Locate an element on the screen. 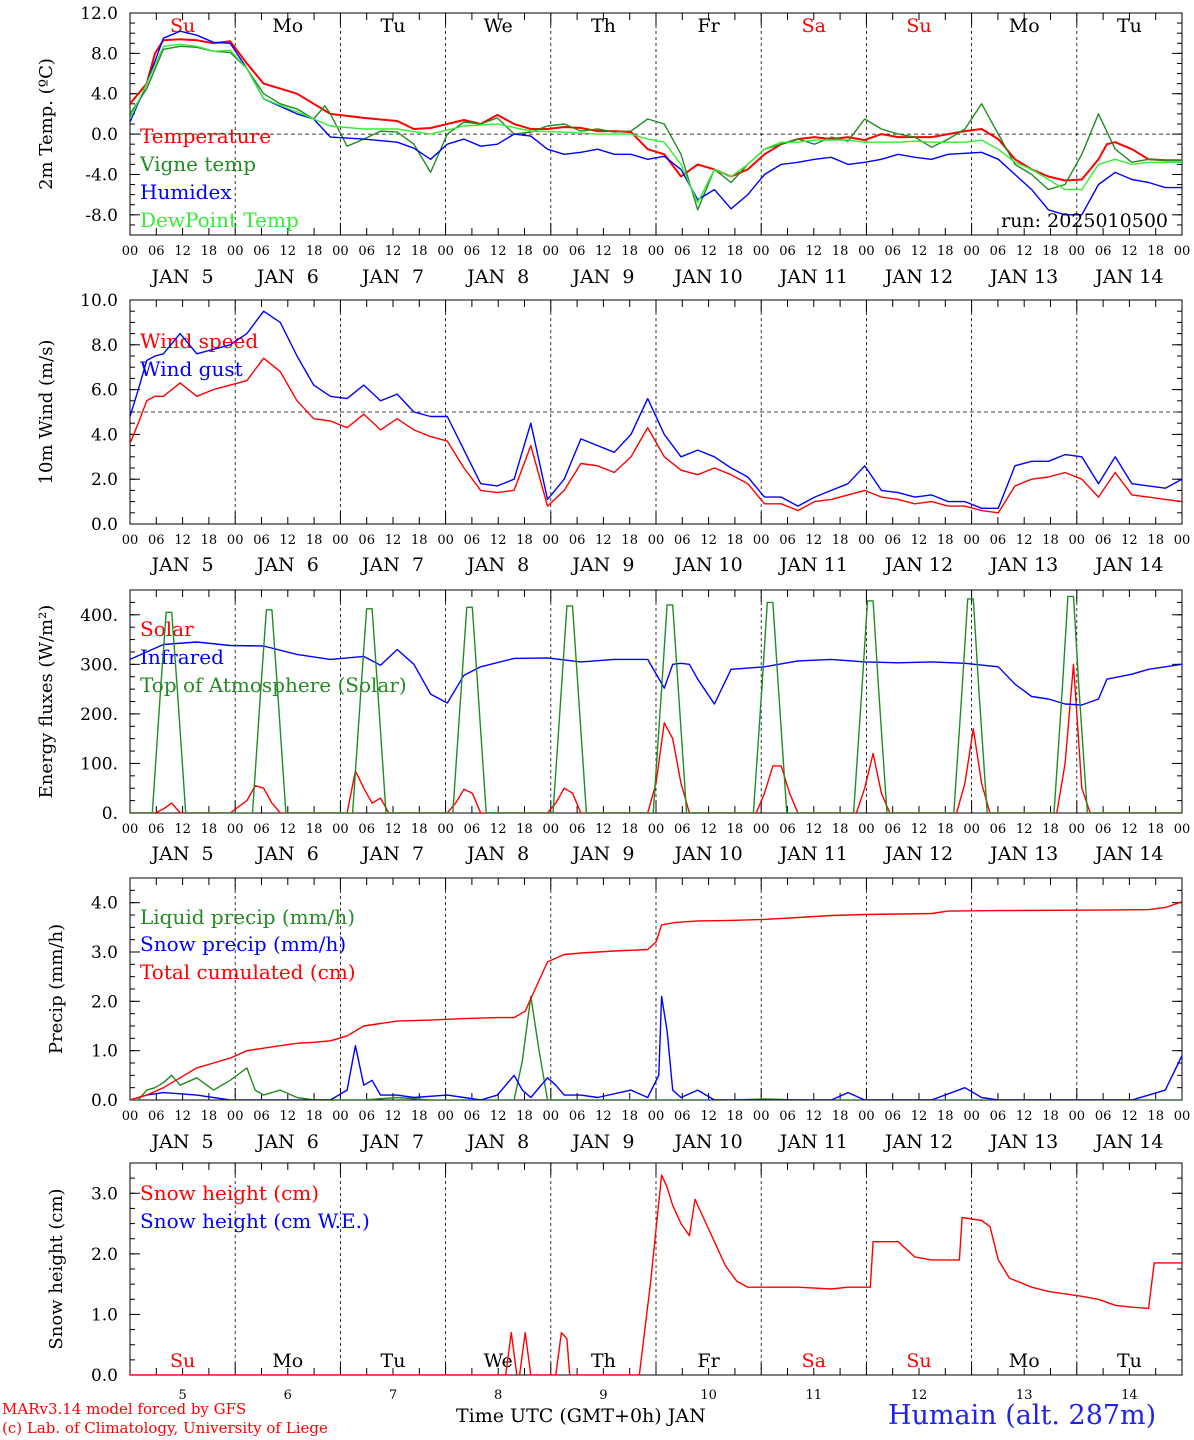  date-label: JAN 6 is located at coordinates (287, 277).